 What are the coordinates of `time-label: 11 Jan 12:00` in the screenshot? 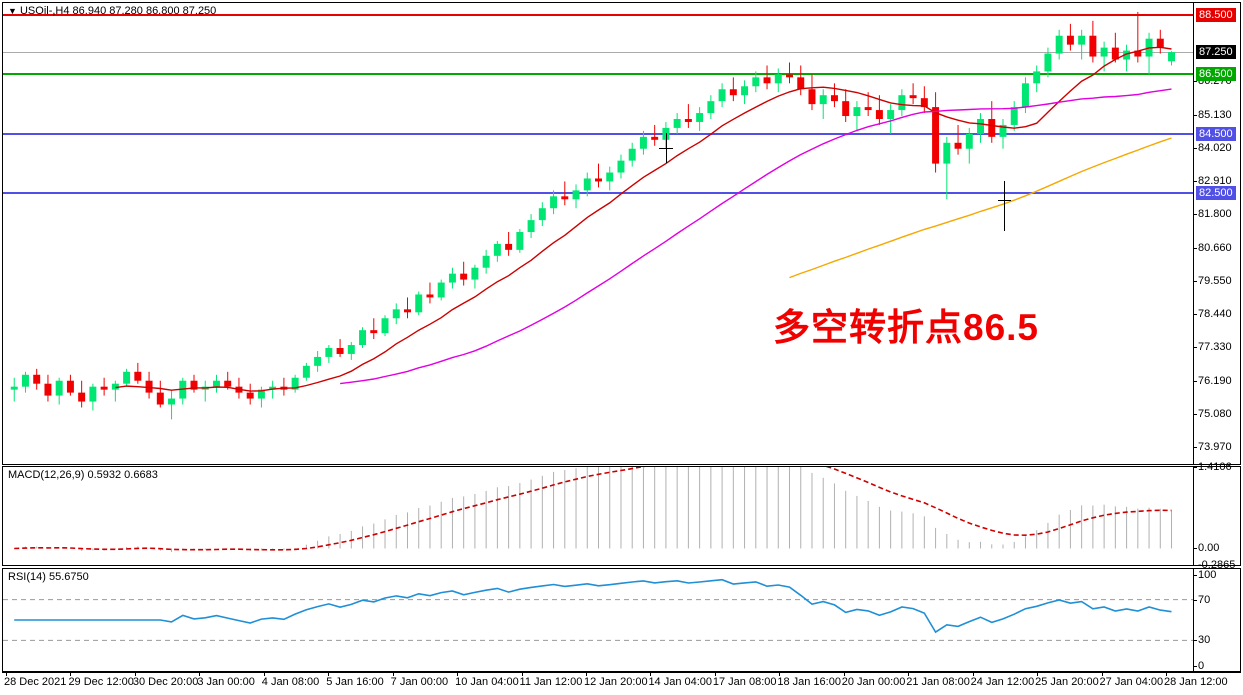 It's located at (551, 682).